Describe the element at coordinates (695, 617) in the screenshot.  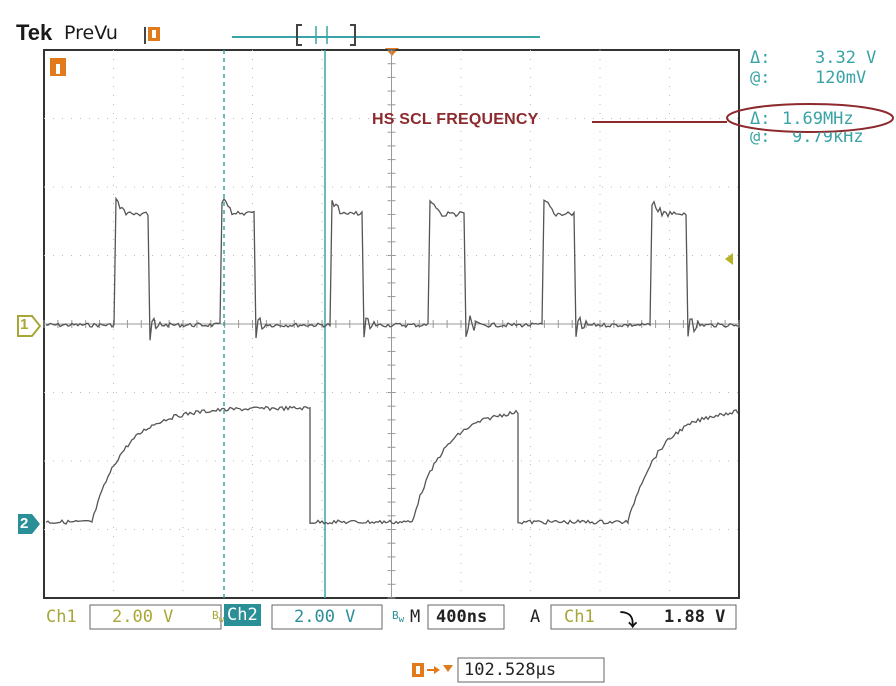
I see `trigger-level: 1.88 V` at that location.